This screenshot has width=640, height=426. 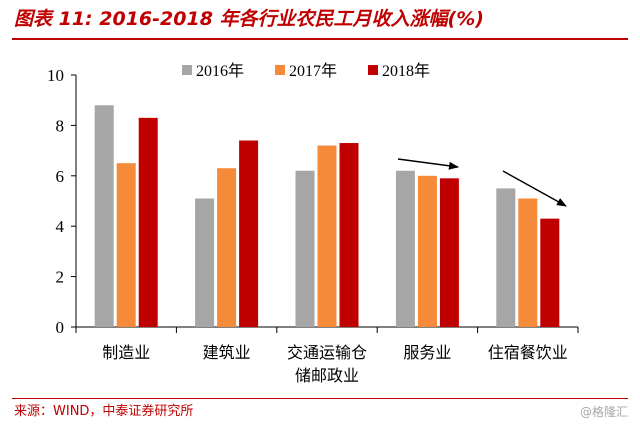 What do you see at coordinates (320, 39) in the screenshot?
I see `title-divider` at bounding box center [320, 39].